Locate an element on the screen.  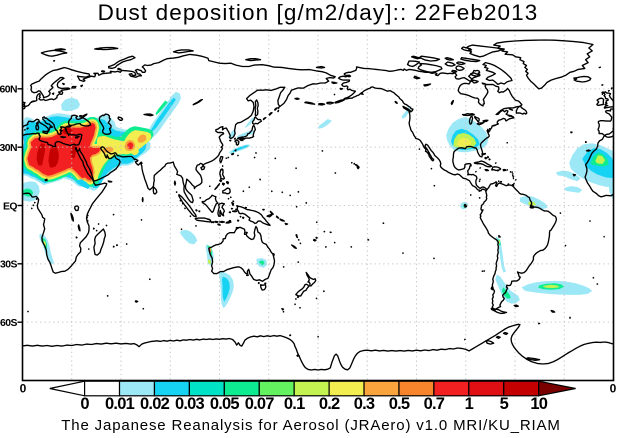
svg-text: 60S is located at coordinates (9, 323).